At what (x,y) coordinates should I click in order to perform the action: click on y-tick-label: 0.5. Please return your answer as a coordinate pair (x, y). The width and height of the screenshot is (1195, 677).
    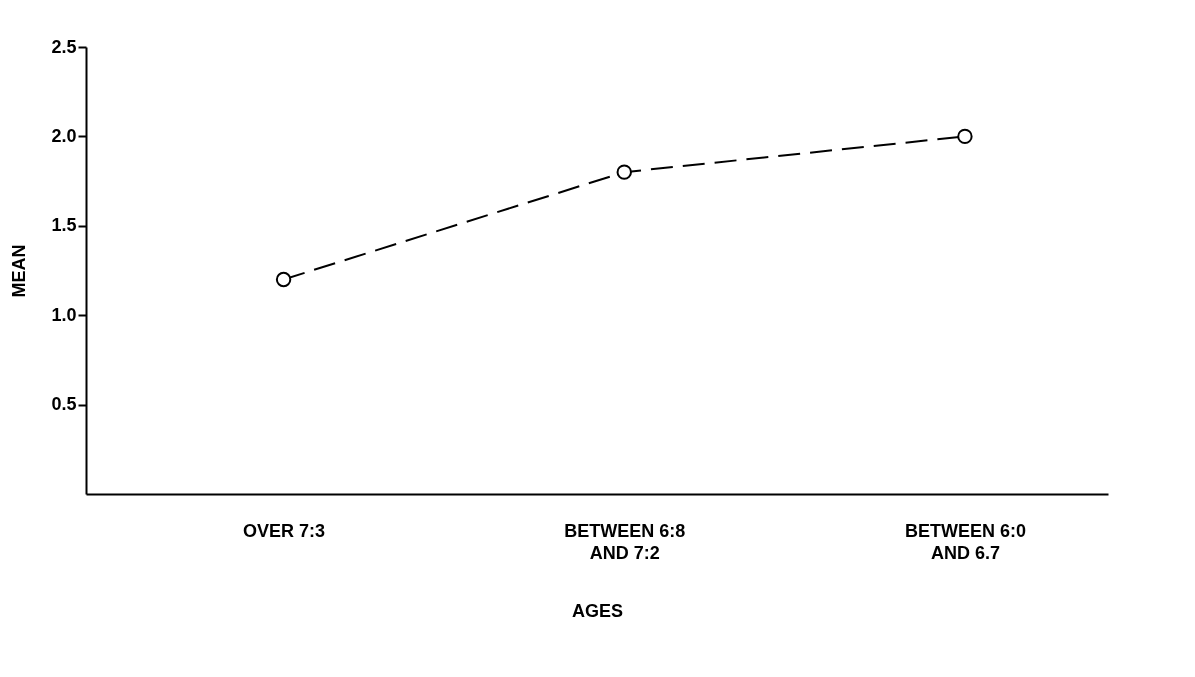
    Looking at the image, I should click on (64, 404).